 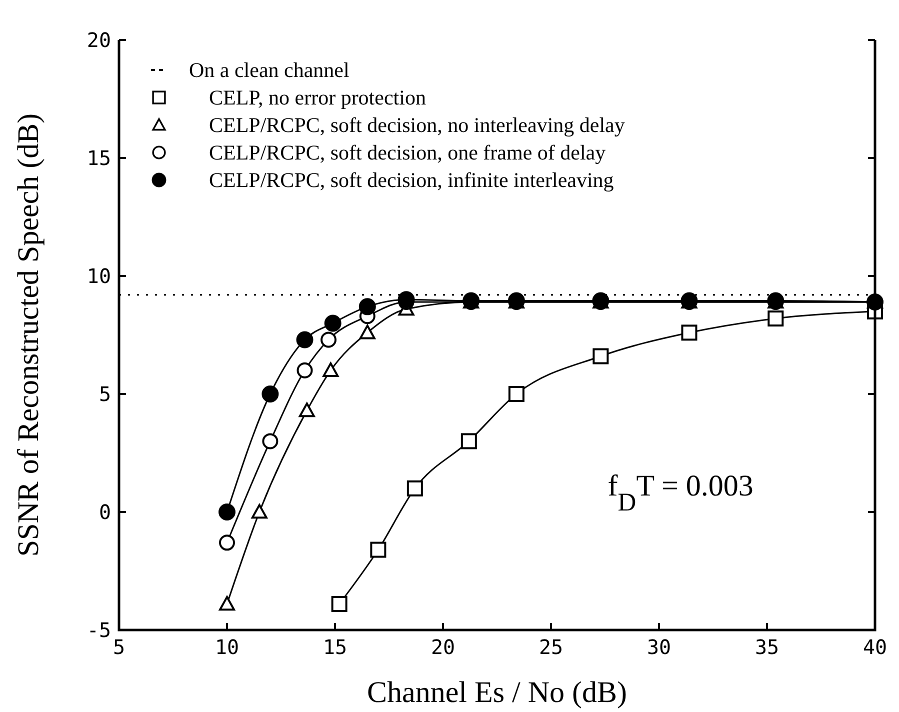 I want to click on legend-label: CELP, no error protection, so click(x=317, y=98).